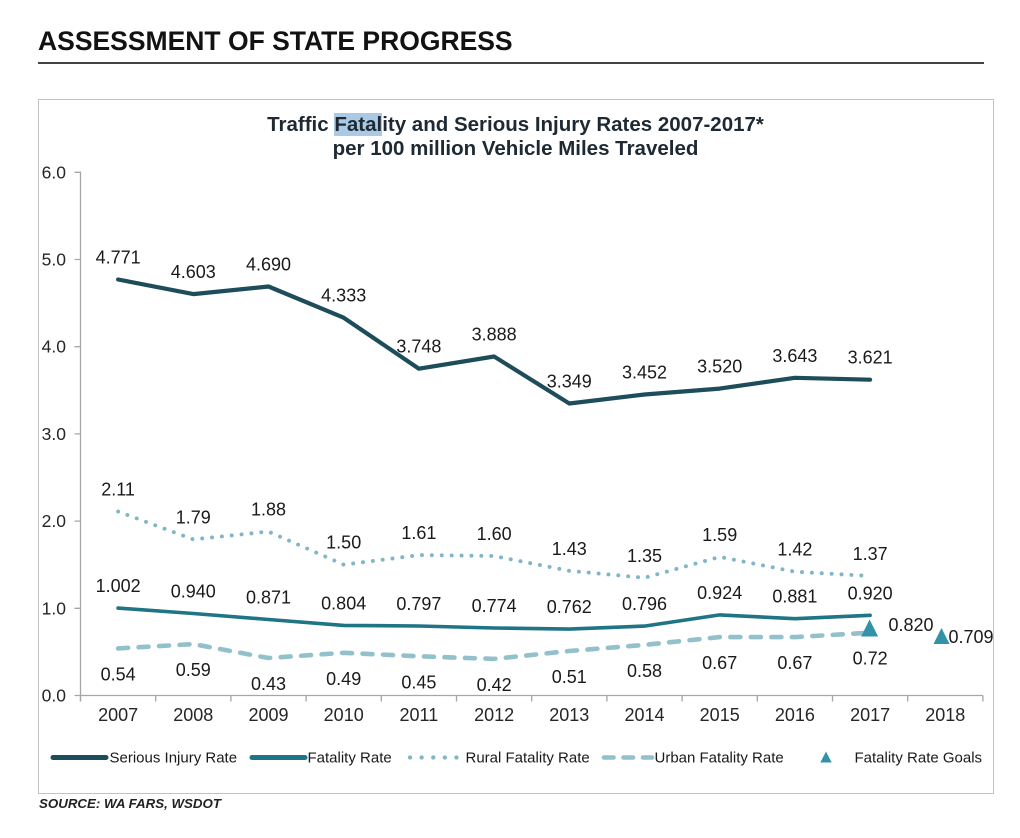  I want to click on svg-text: Serious Injury Rate, so click(174, 758).